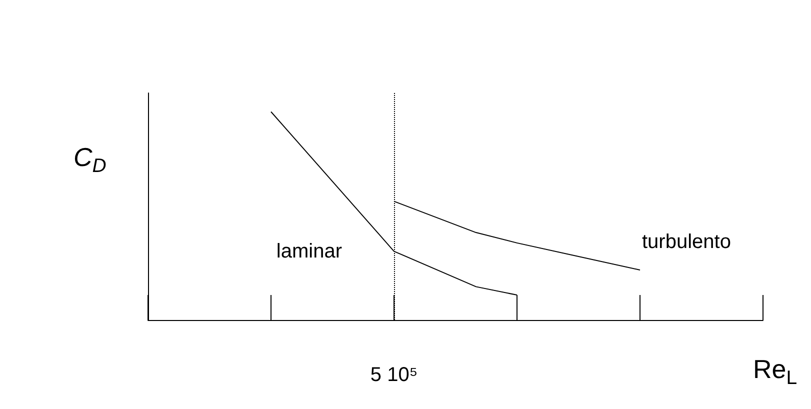 Image resolution: width=811 pixels, height=409 pixels. I want to click on y-axis-title: C$_{D}$, so click(90, 159).